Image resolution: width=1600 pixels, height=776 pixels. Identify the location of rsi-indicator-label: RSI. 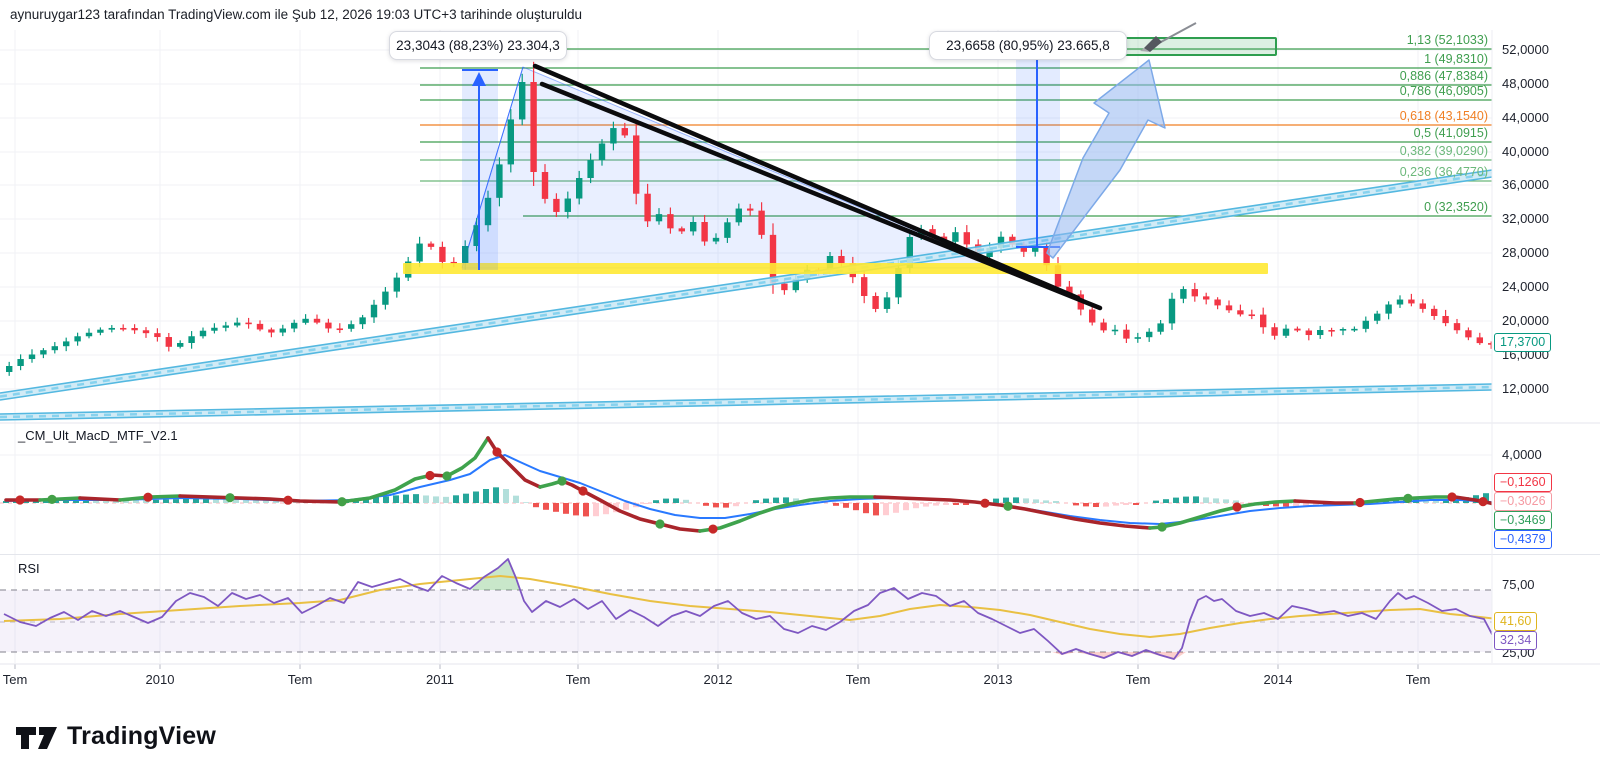
(29, 568).